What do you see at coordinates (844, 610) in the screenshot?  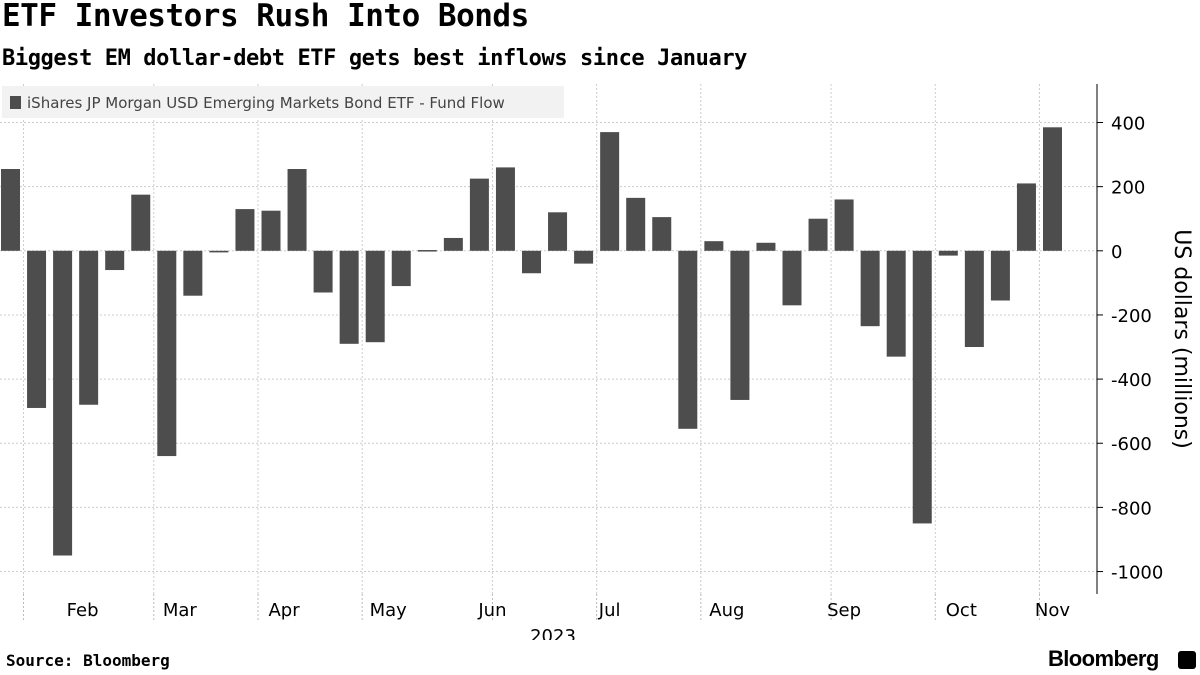 I see `x-tick-label: Sep` at bounding box center [844, 610].